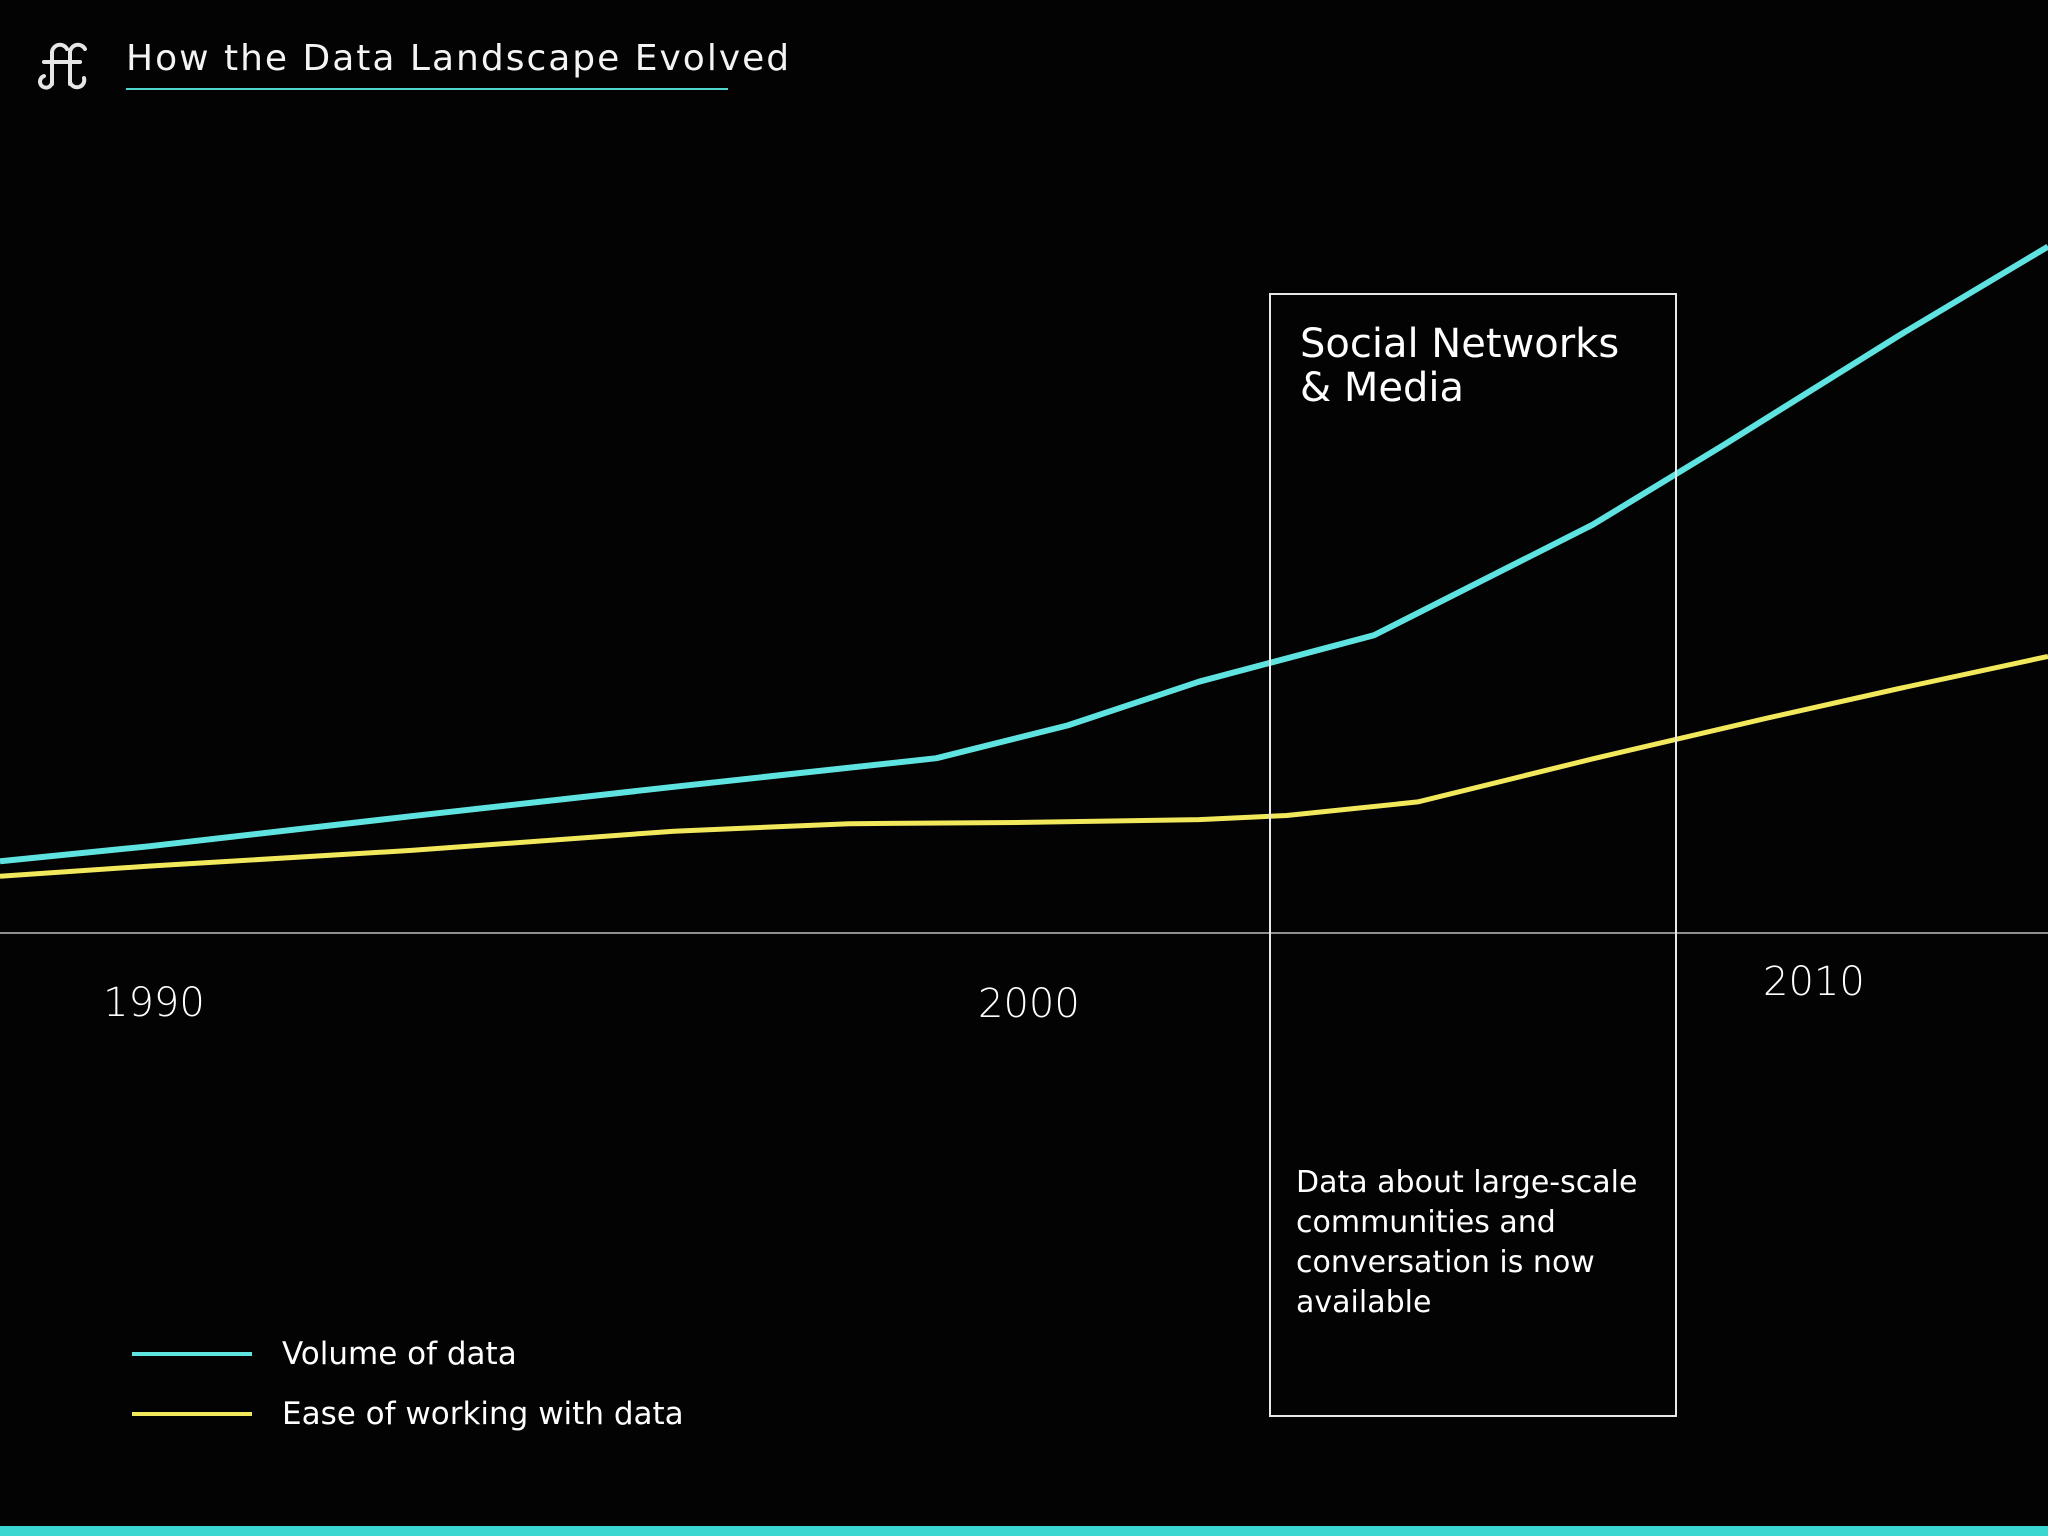 The width and height of the screenshot is (2048, 1536). I want to click on title-underline, so click(427, 89).